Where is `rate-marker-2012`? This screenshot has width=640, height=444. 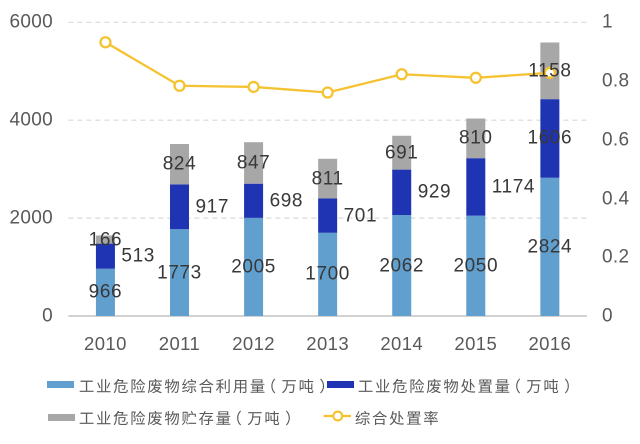 rate-marker-2012 is located at coordinates (253, 87).